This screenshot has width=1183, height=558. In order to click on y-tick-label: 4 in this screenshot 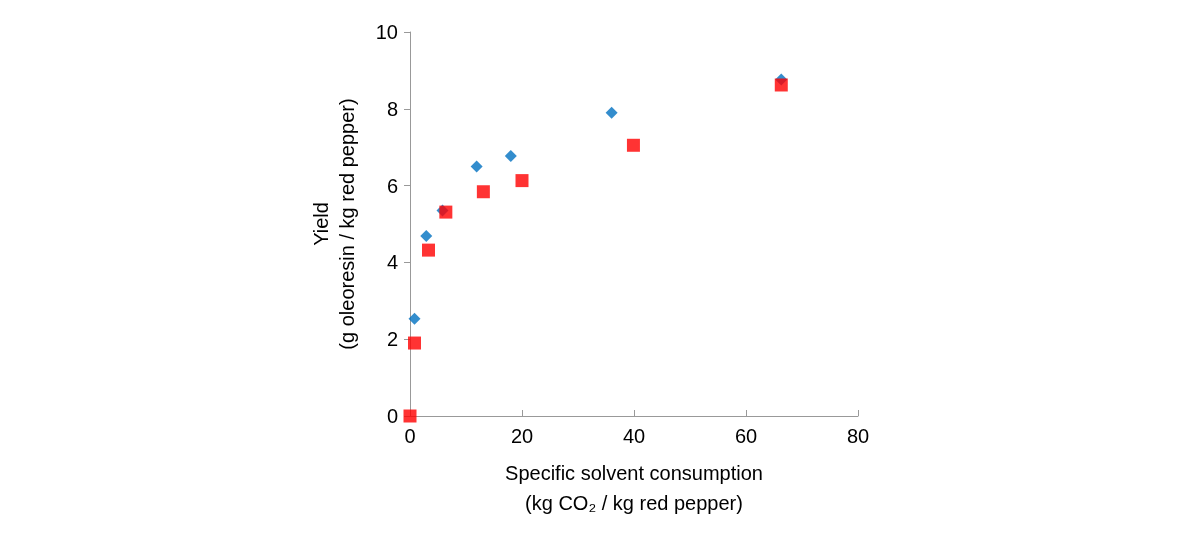, I will do `click(392, 262)`.